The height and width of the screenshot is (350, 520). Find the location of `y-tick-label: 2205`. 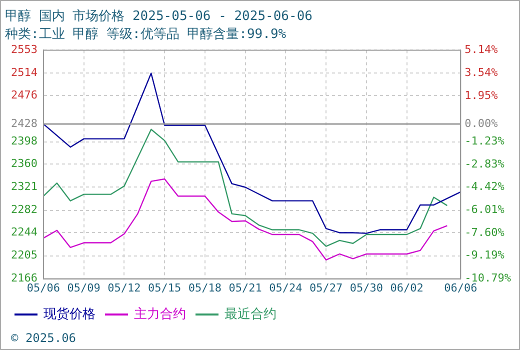

y-tick-label: 2205 is located at coordinates (24, 255).